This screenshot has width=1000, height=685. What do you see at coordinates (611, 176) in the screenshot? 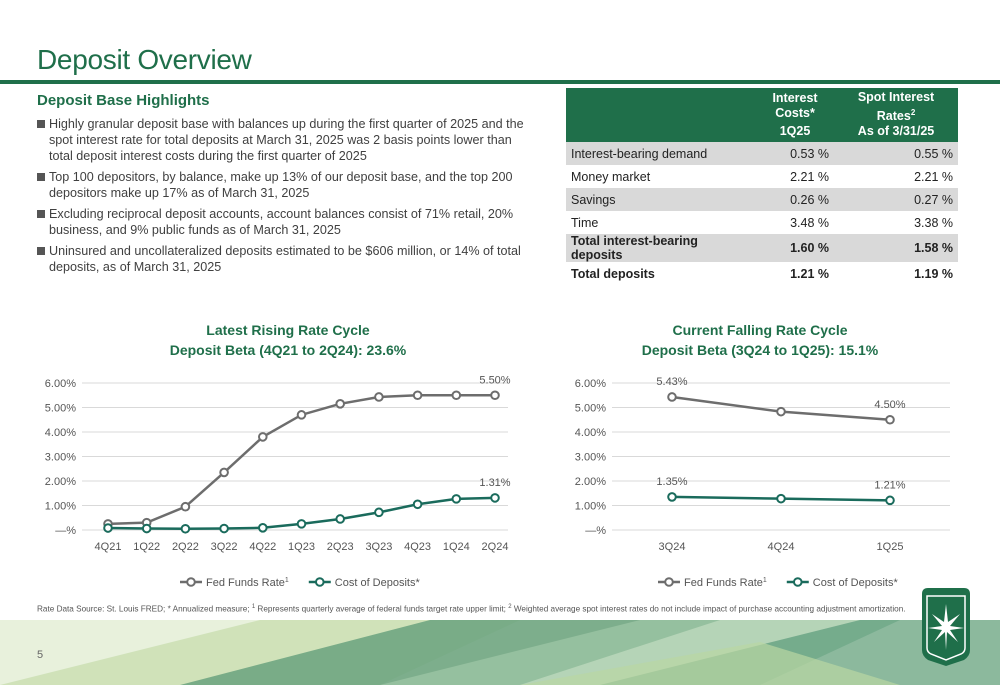
I see `row-label: Money market` at bounding box center [611, 176].